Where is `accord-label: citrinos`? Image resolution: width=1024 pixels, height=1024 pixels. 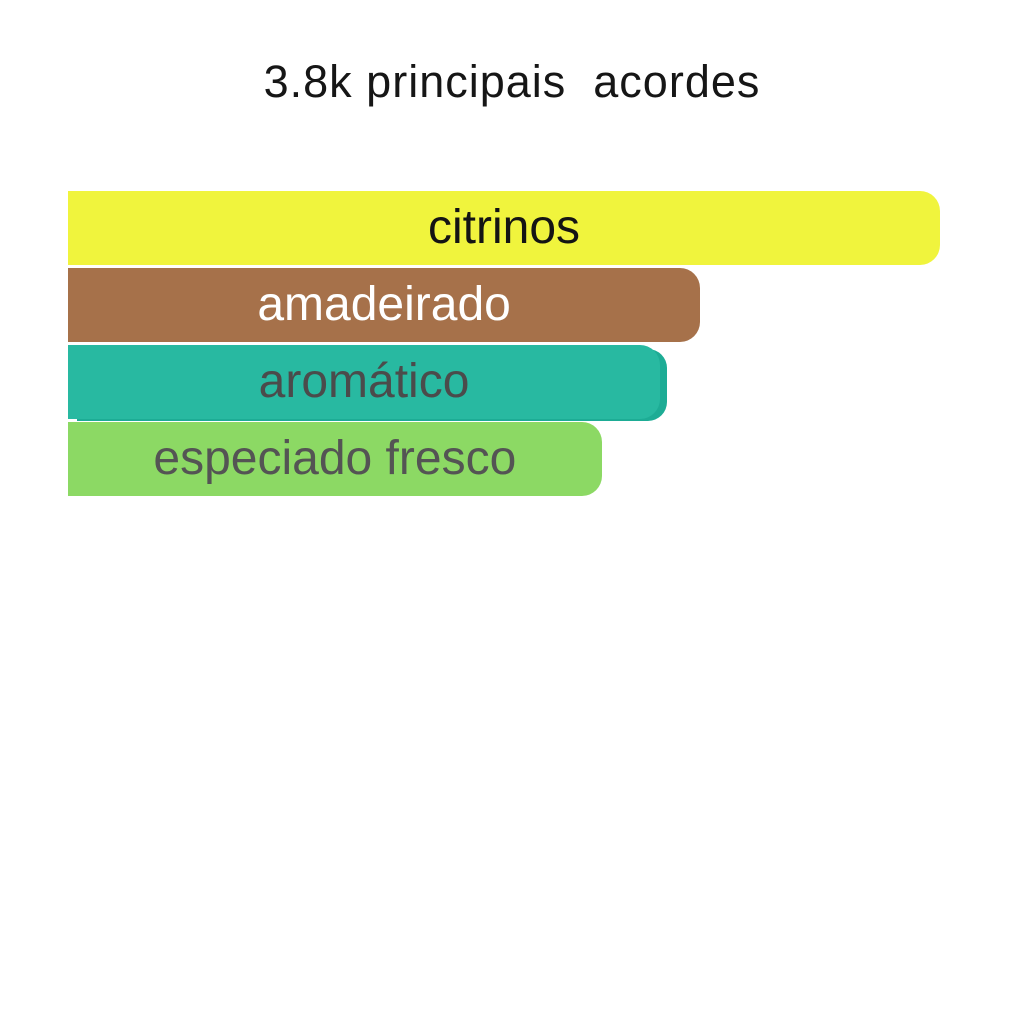
accord-label: citrinos is located at coordinates (504, 227).